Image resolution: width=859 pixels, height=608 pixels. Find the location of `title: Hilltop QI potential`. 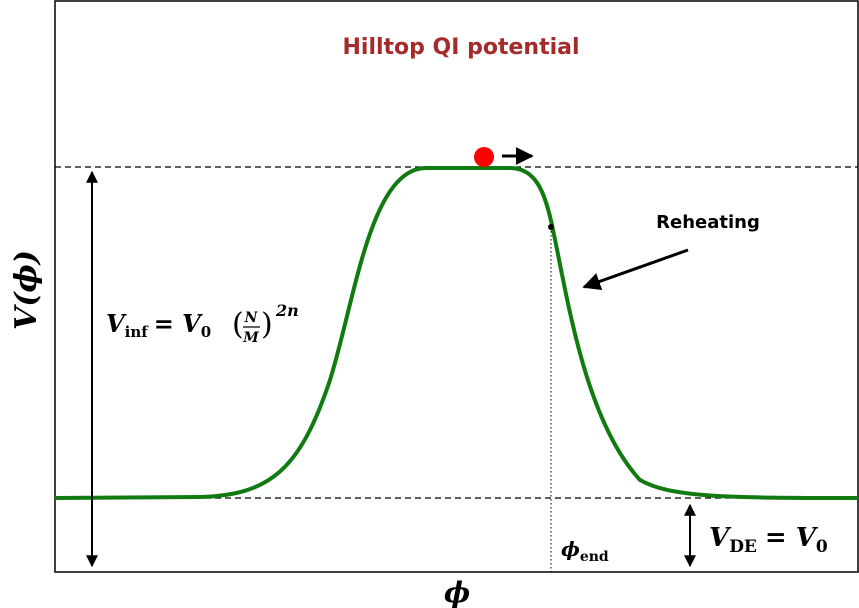

title: Hilltop QI potential is located at coordinates (460, 47).